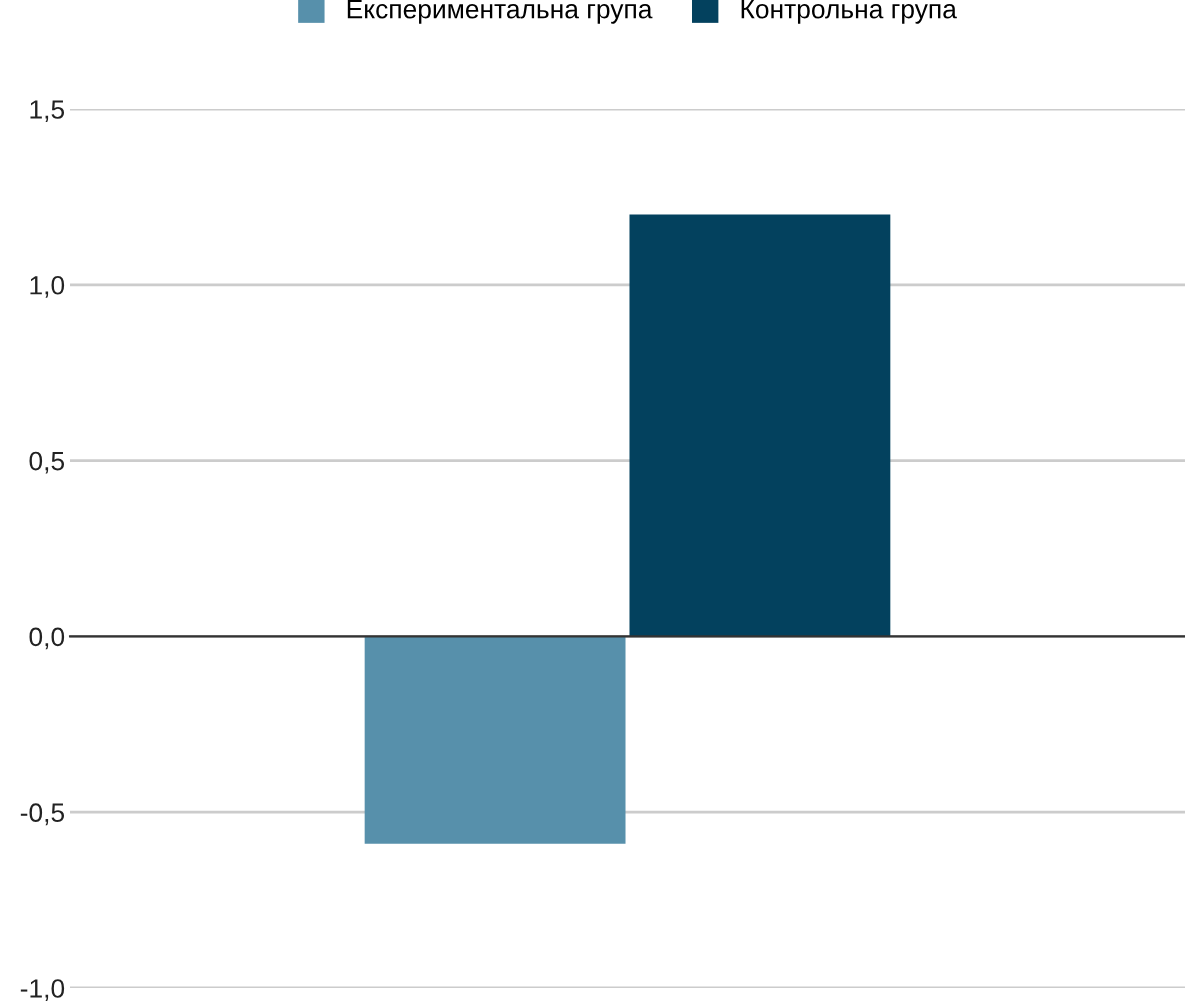 The width and height of the screenshot is (1185, 1003). I want to click on y-tick-label: 1,5, so click(47, 111).